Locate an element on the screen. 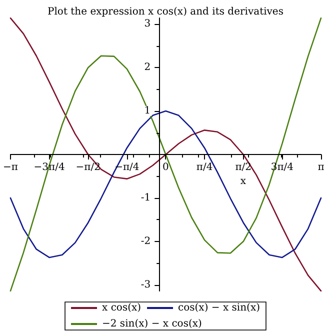 The image size is (331, 331). x-tick-label: π/2 is located at coordinates (243, 167).